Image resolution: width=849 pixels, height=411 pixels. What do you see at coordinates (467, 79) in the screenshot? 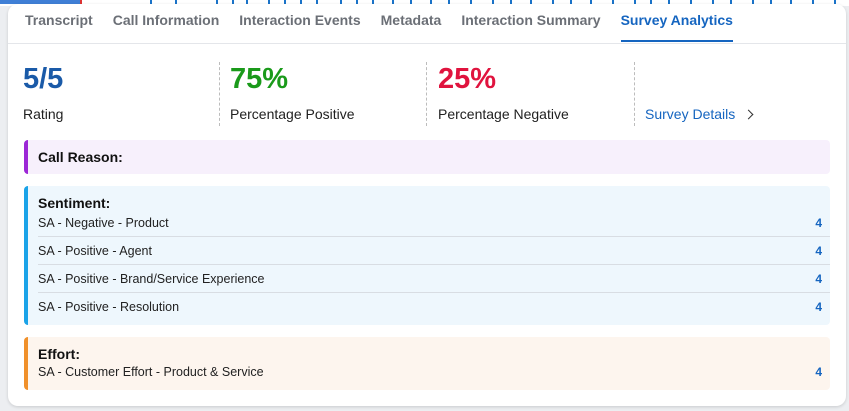
I see `negative-value: 25%` at bounding box center [467, 79].